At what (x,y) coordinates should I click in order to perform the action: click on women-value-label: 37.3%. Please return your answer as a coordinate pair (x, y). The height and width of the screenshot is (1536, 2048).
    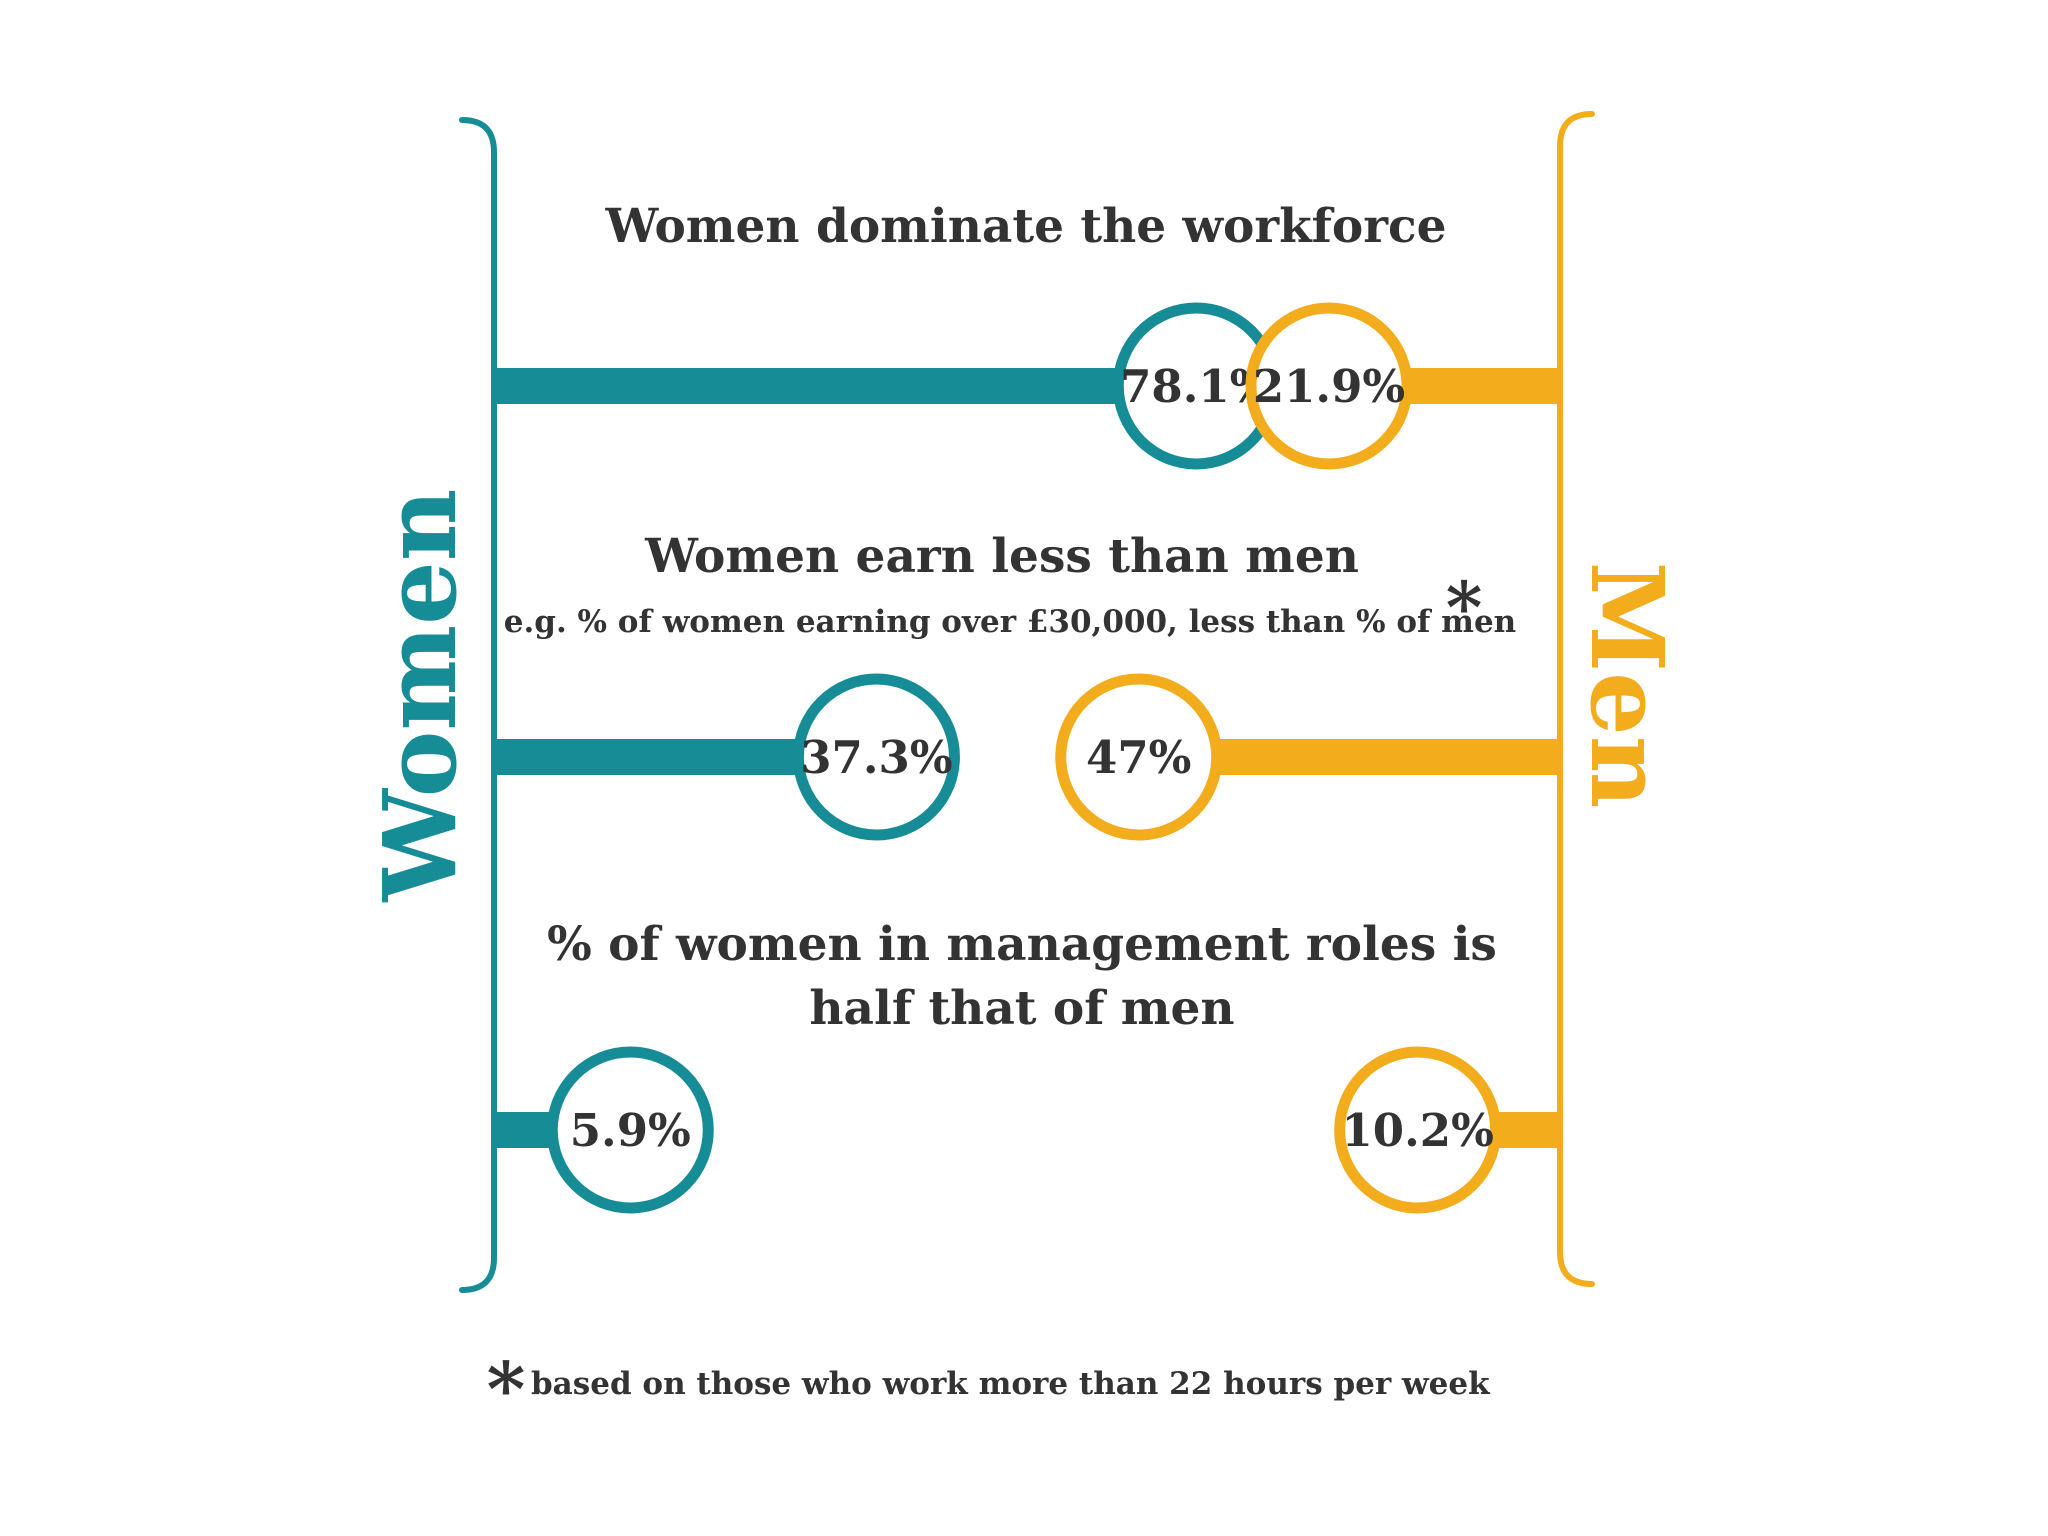
    Looking at the image, I should click on (876, 757).